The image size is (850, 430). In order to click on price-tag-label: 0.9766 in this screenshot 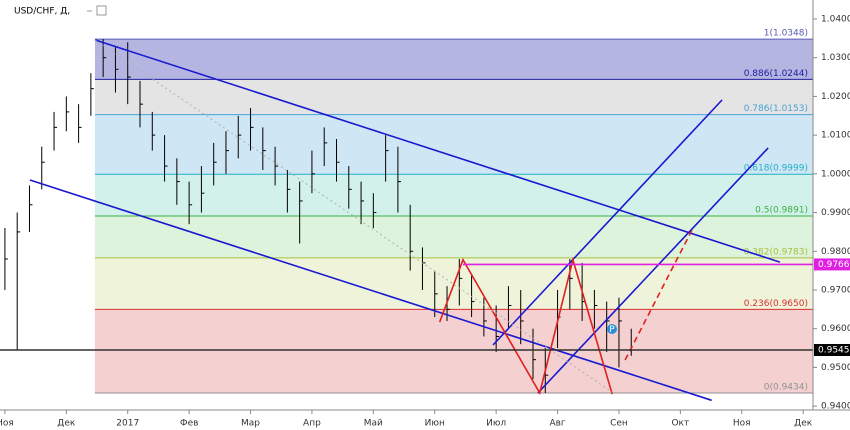, I will do `click(834, 265)`.